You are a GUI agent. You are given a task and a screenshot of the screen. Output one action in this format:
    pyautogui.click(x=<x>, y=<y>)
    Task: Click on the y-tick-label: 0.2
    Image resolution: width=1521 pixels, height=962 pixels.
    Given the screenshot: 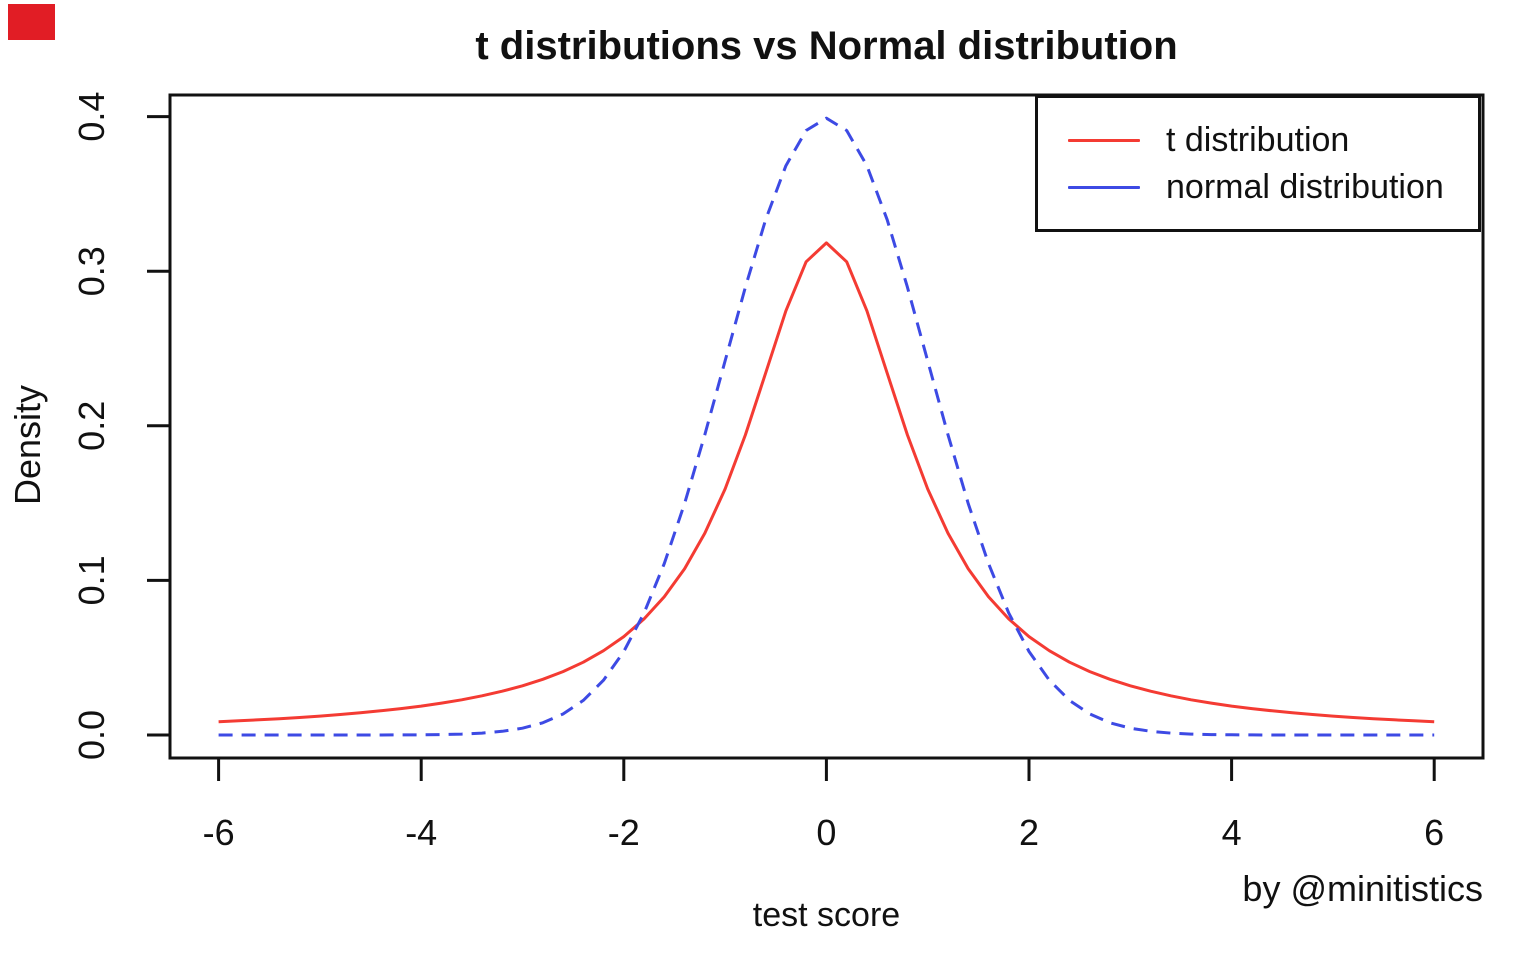 What is the action you would take?
    pyautogui.click(x=91, y=426)
    